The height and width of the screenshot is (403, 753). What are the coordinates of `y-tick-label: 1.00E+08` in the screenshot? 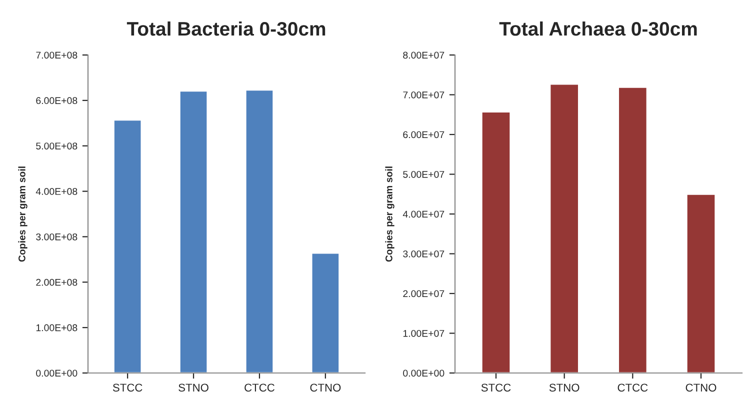 It's located at (57, 328).